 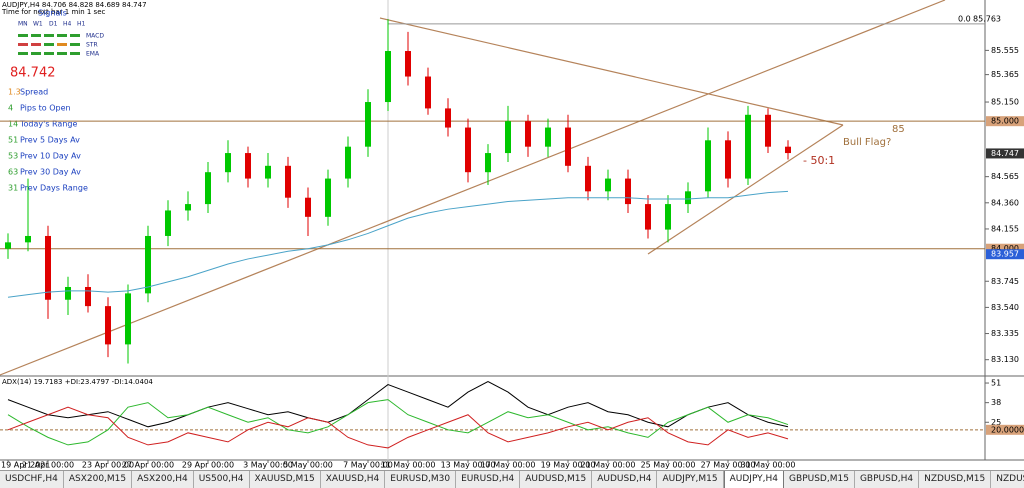 What do you see at coordinates (1005, 74) in the screenshot?
I see `y-tick-label: 85.365` at bounding box center [1005, 74].